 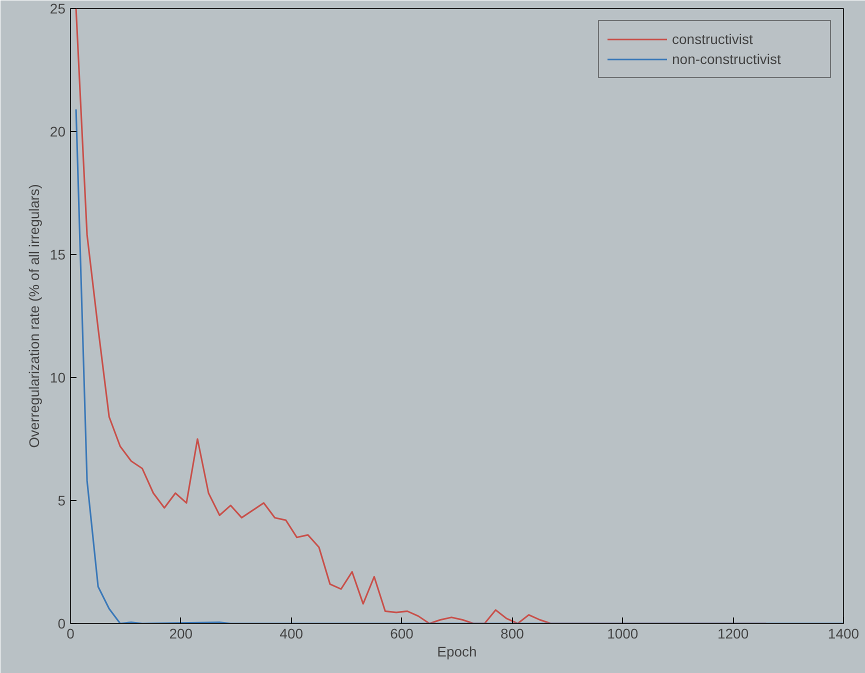 What do you see at coordinates (62, 500) in the screenshot?
I see `y-tick-label: 5` at bounding box center [62, 500].